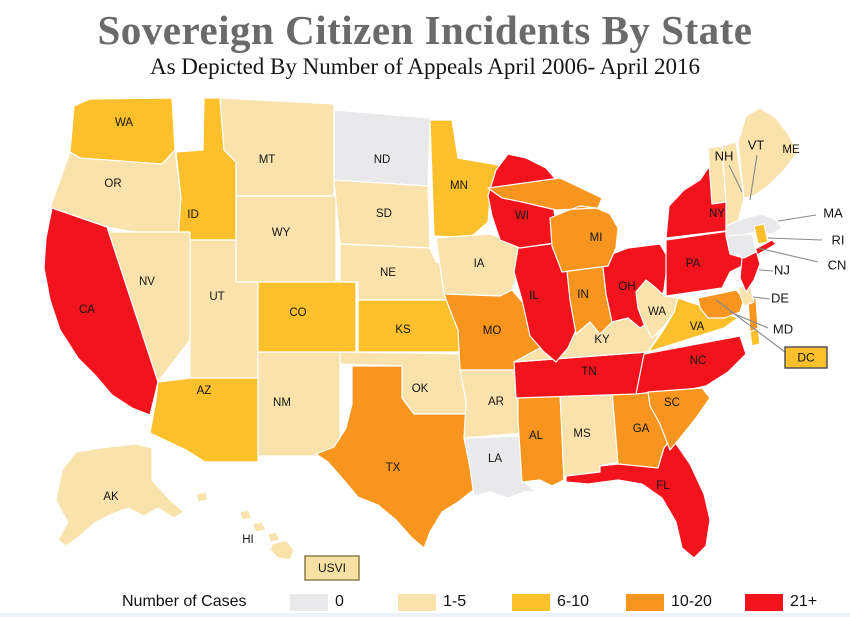 This screenshot has height=617, width=850. What do you see at coordinates (838, 239) in the screenshot?
I see `callout-label-ri: RI` at bounding box center [838, 239].